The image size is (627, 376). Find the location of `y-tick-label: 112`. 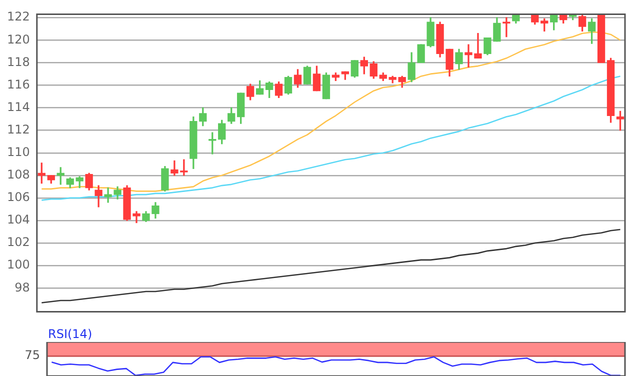

y-tick-label: 112 is located at coordinates (18, 129).